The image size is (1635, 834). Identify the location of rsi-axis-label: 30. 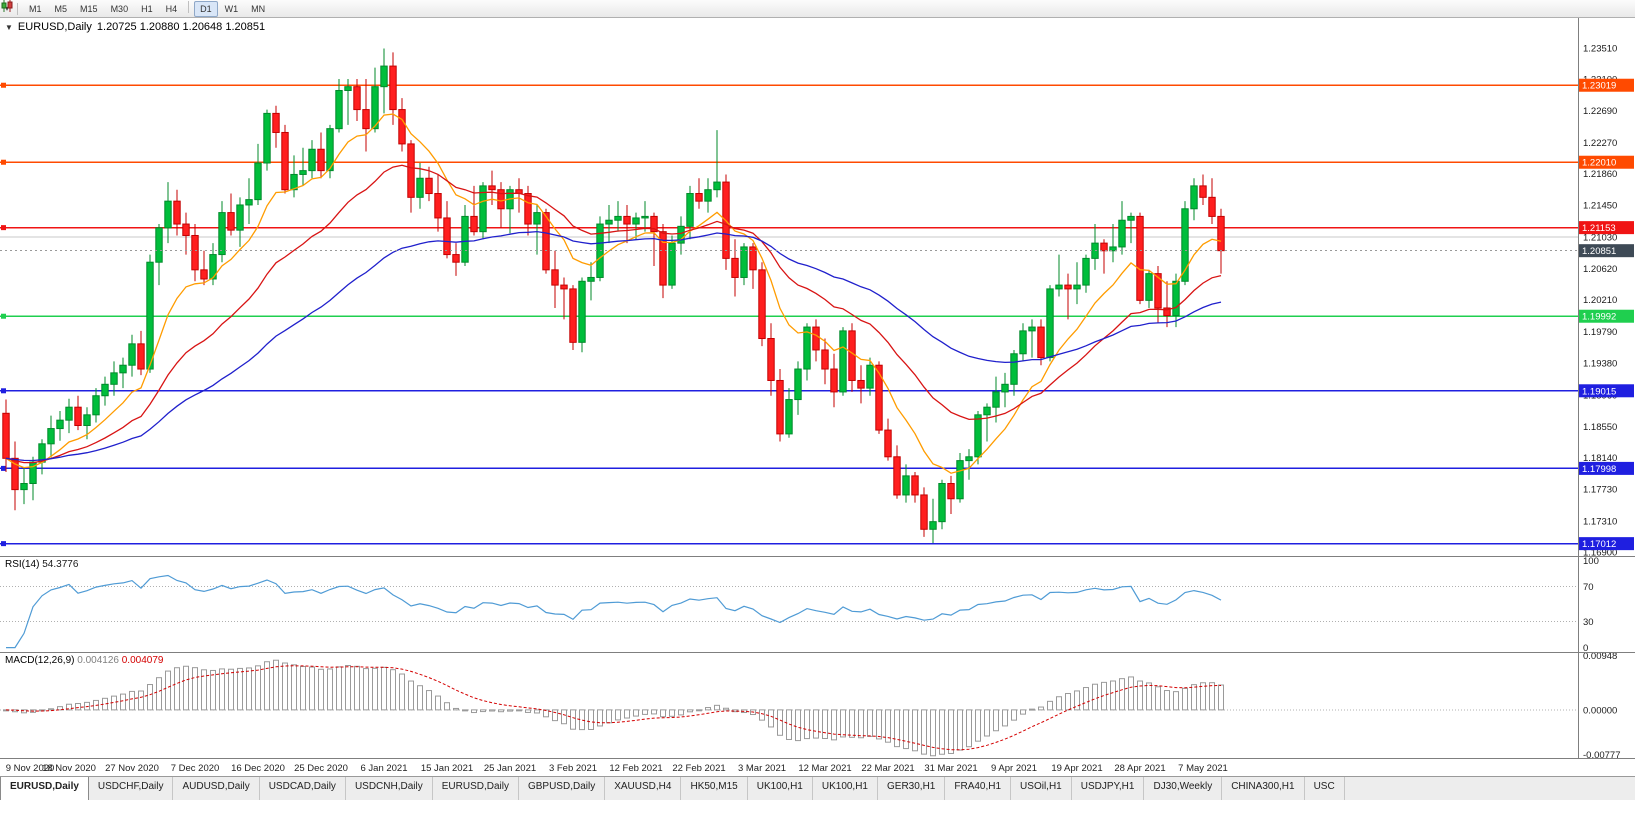
(1588, 622).